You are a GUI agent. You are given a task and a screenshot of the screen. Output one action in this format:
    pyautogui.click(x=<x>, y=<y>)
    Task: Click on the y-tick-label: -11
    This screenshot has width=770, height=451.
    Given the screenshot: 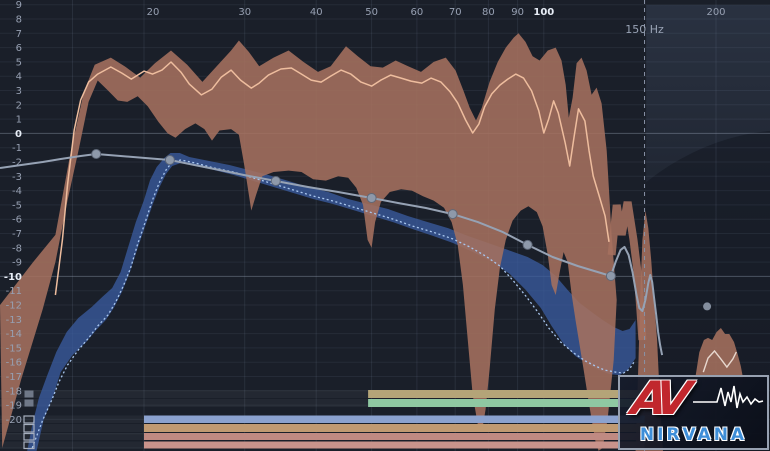 What is the action you would take?
    pyautogui.click(x=14, y=291)
    